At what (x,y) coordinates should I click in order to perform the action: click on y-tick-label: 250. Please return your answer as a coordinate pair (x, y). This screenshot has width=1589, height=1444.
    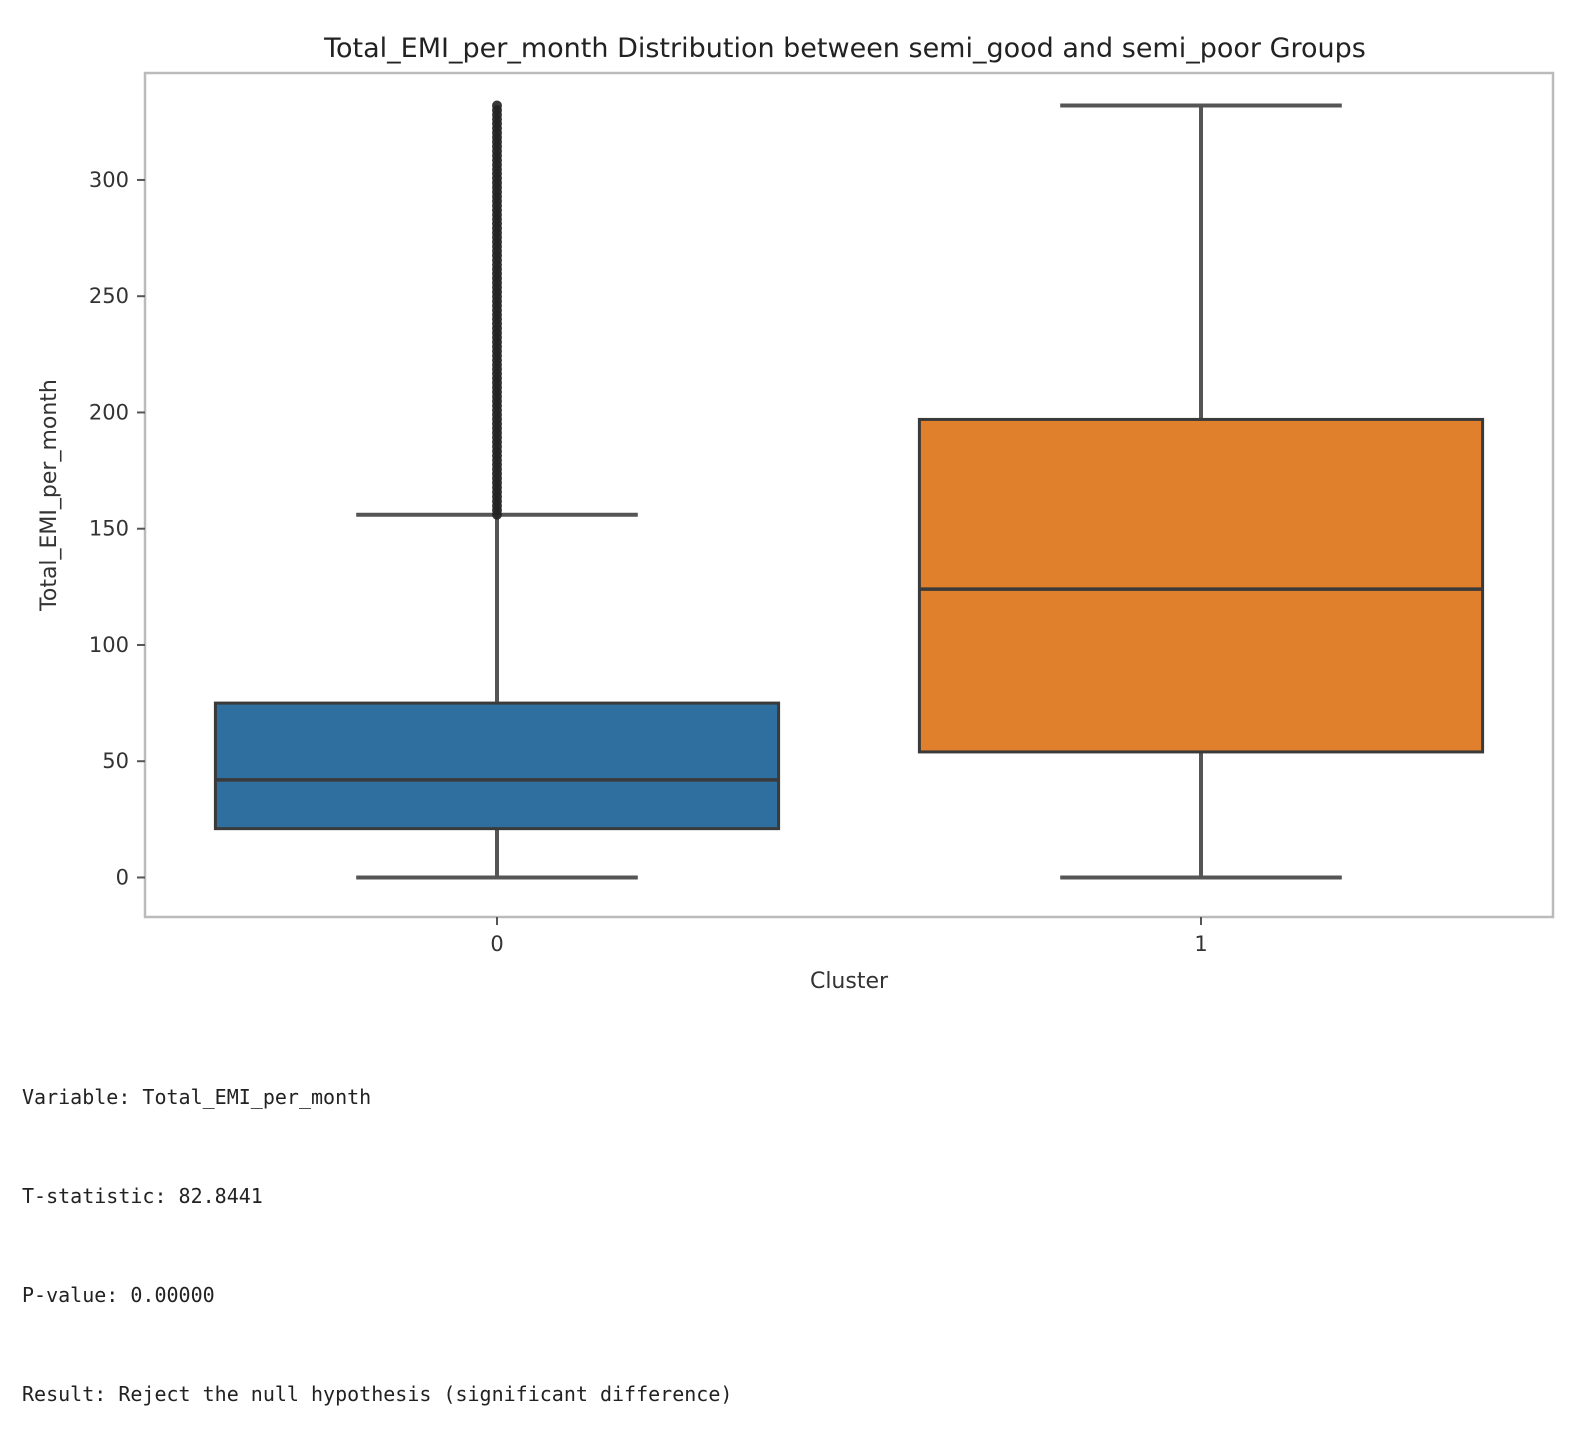
    Looking at the image, I should click on (109, 296).